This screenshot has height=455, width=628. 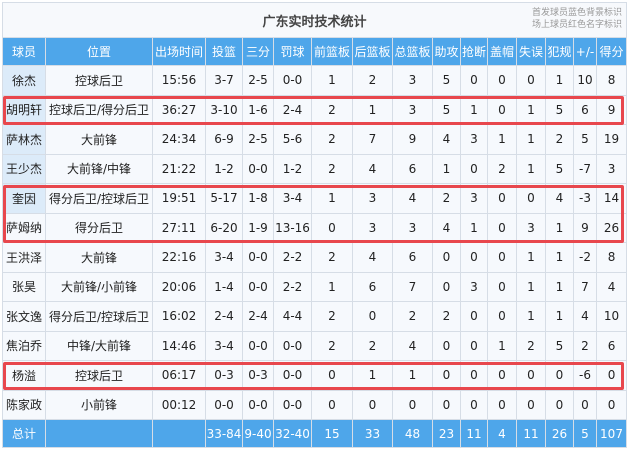 I want to click on column-header: 盖帽, so click(x=502, y=51).